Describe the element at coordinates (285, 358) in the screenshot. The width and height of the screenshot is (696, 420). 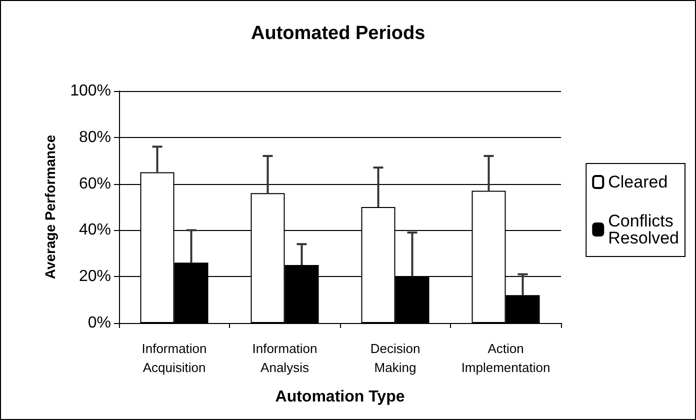
I see `x-tick-label: Information Analysis` at that location.